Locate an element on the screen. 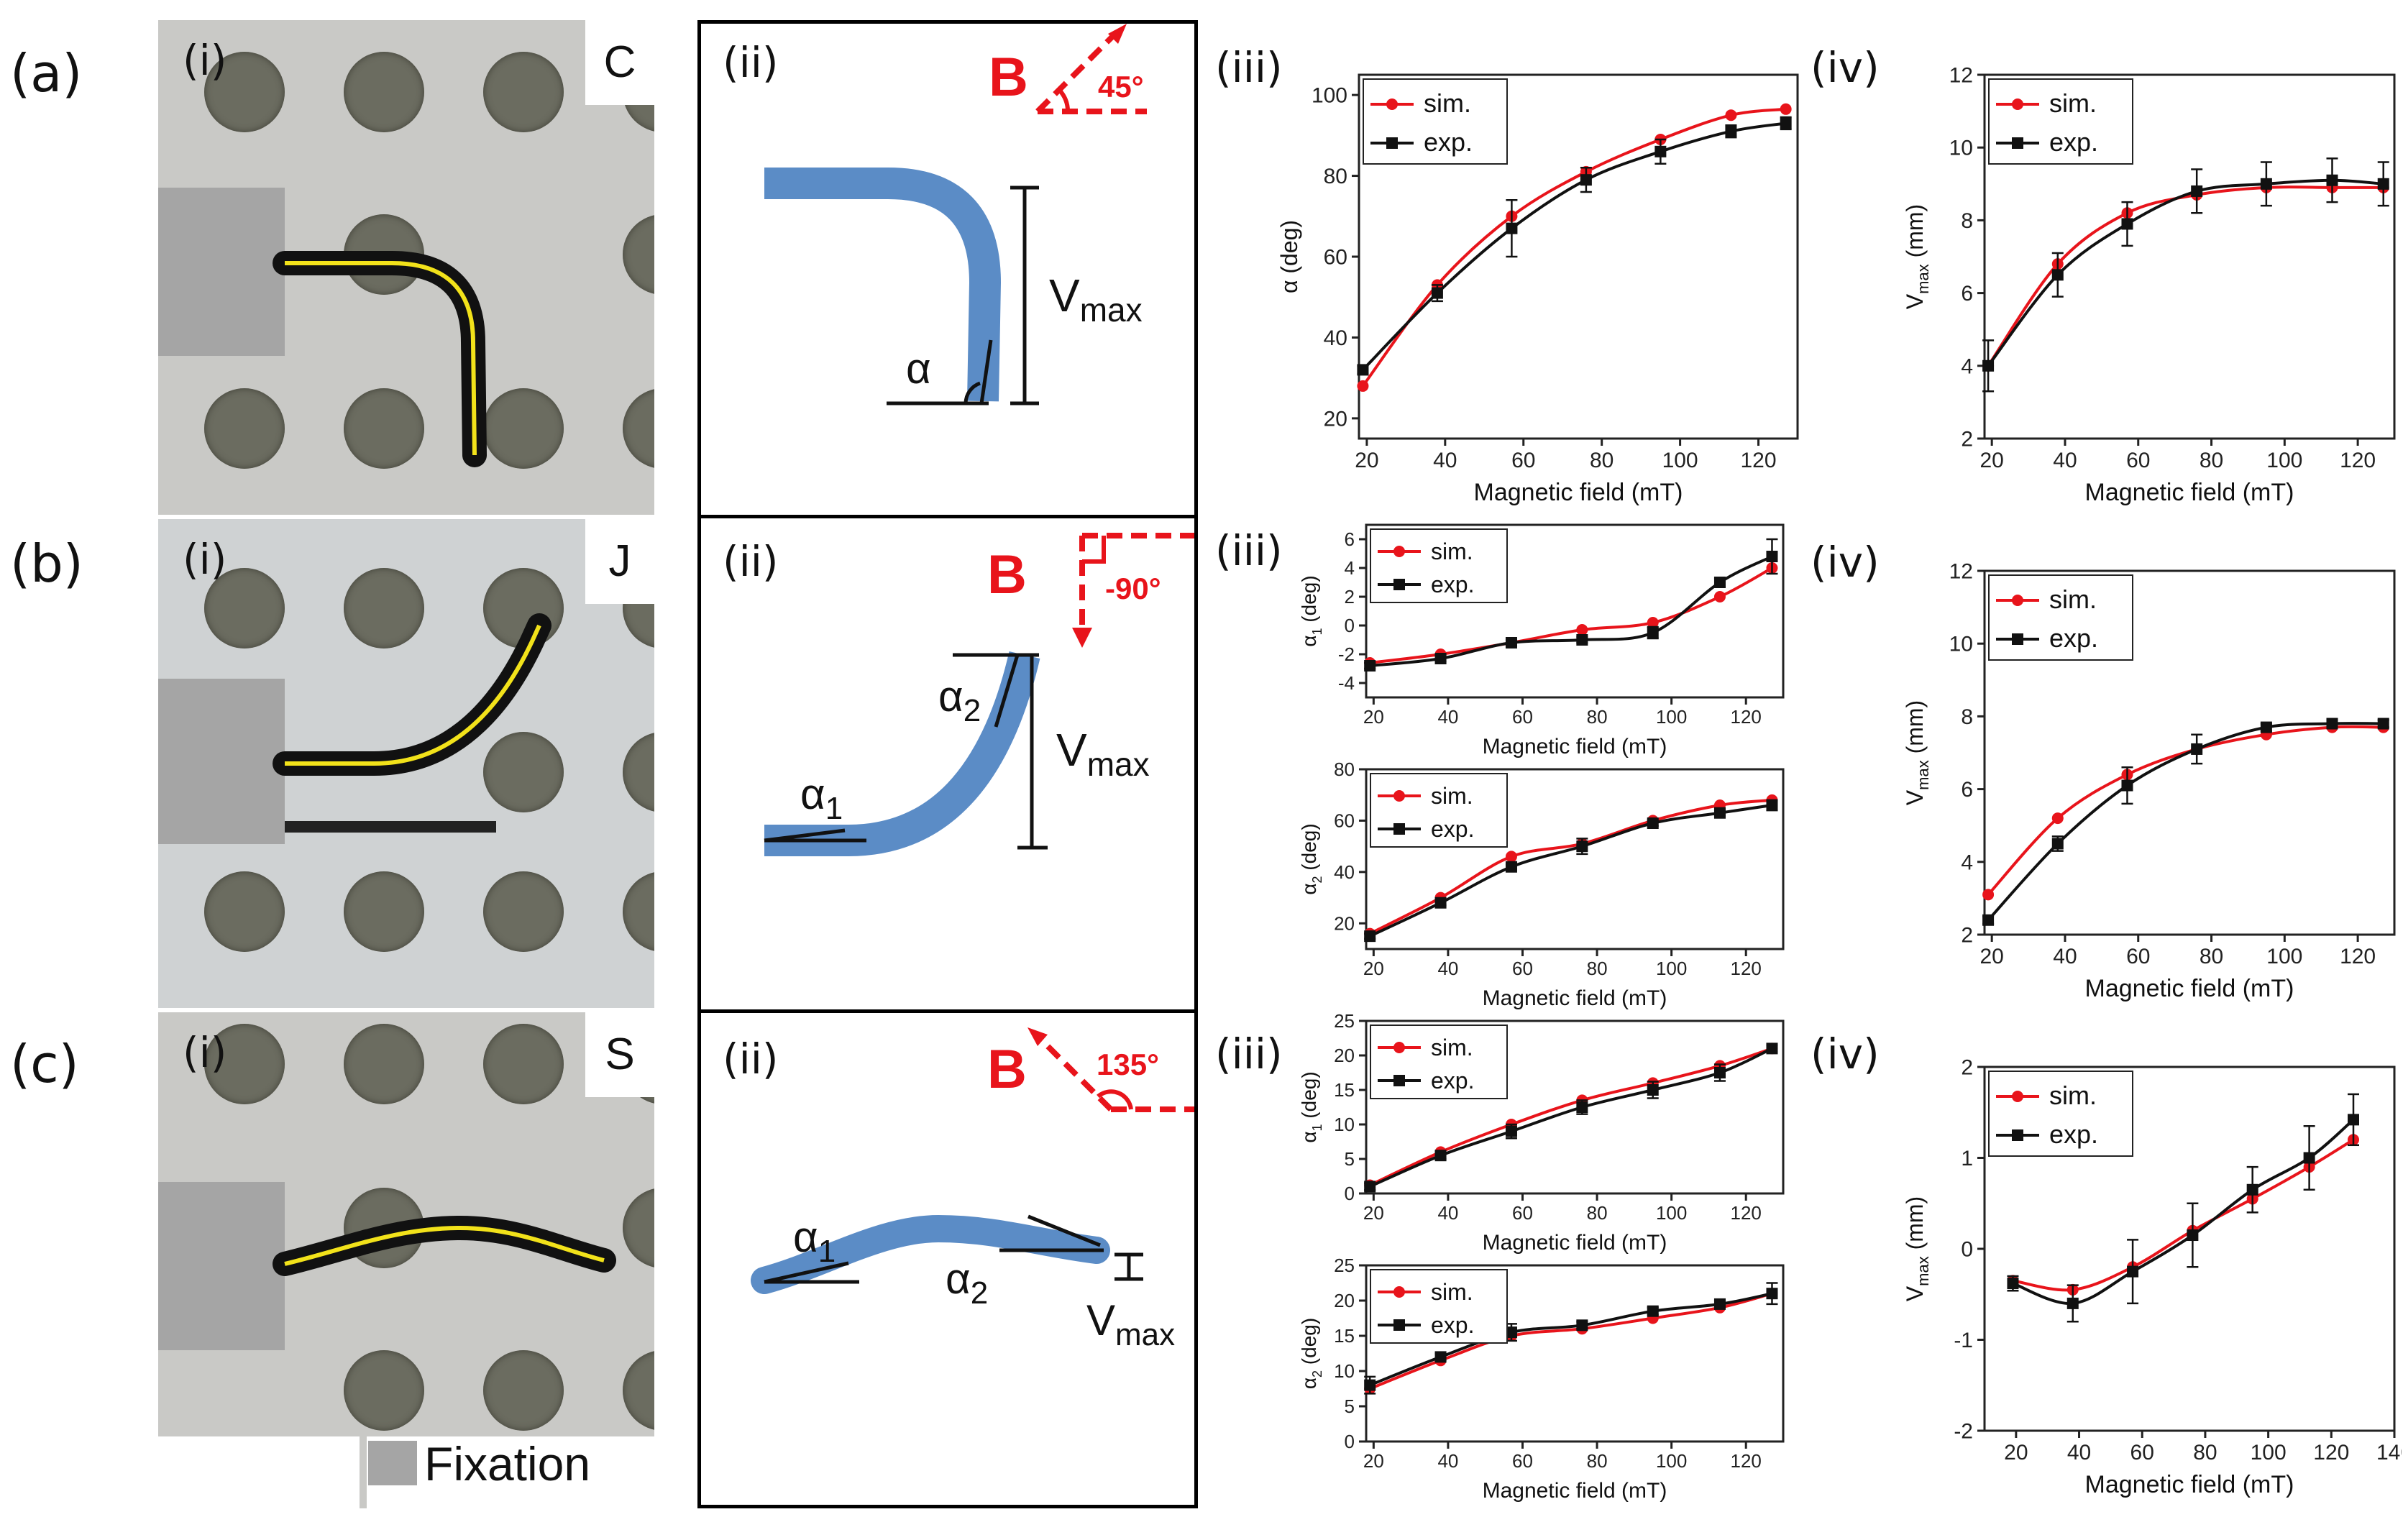  vmax-sub-a: max is located at coordinates (1111, 310).